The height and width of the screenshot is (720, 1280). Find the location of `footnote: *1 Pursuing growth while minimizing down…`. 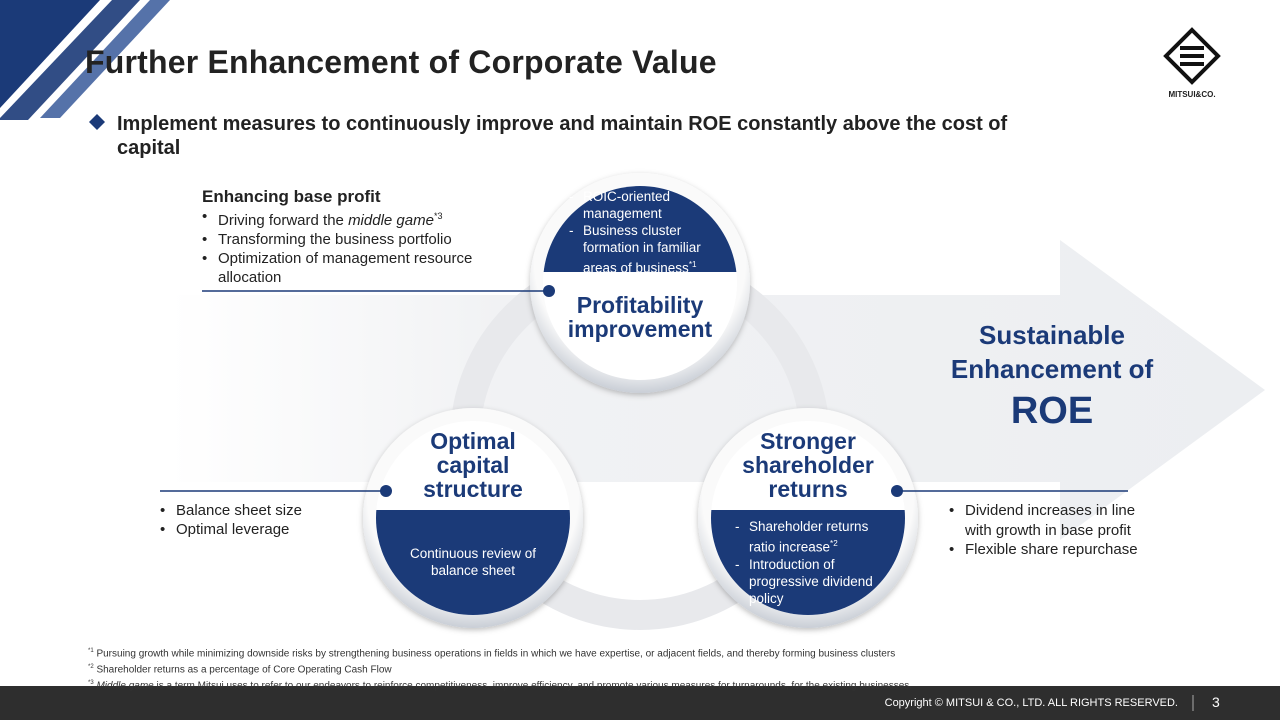

footnote: *1 Pursuing growth while minimizing down… is located at coordinates (500, 653).